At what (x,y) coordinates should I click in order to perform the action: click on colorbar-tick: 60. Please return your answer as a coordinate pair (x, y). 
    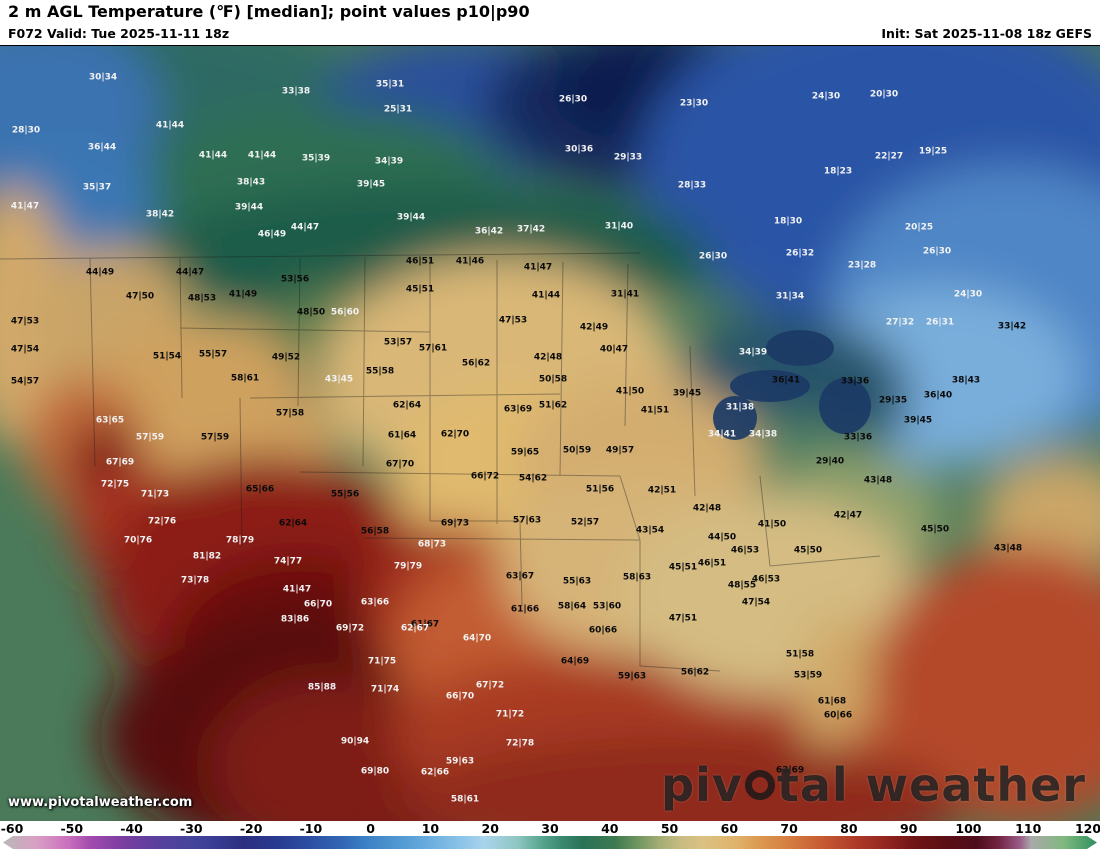
    Looking at the image, I should click on (729, 828).